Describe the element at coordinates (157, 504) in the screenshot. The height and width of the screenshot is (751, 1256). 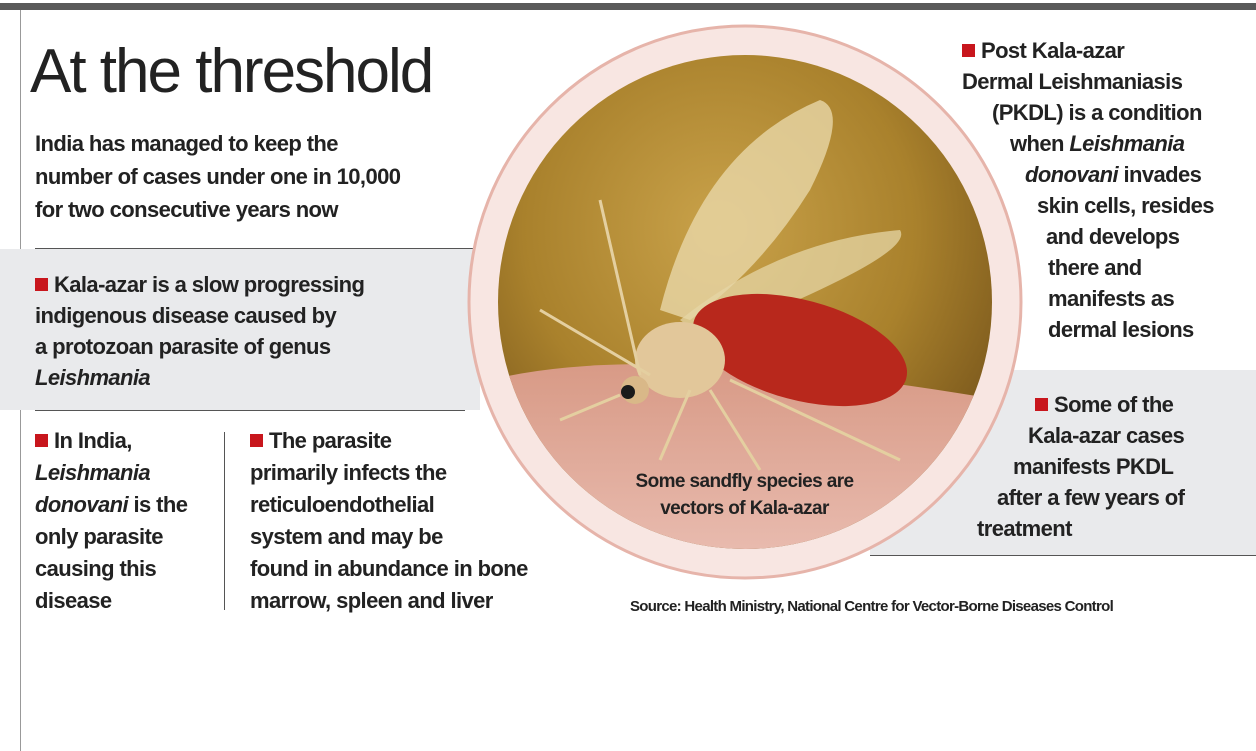
I see `text: is the` at that location.